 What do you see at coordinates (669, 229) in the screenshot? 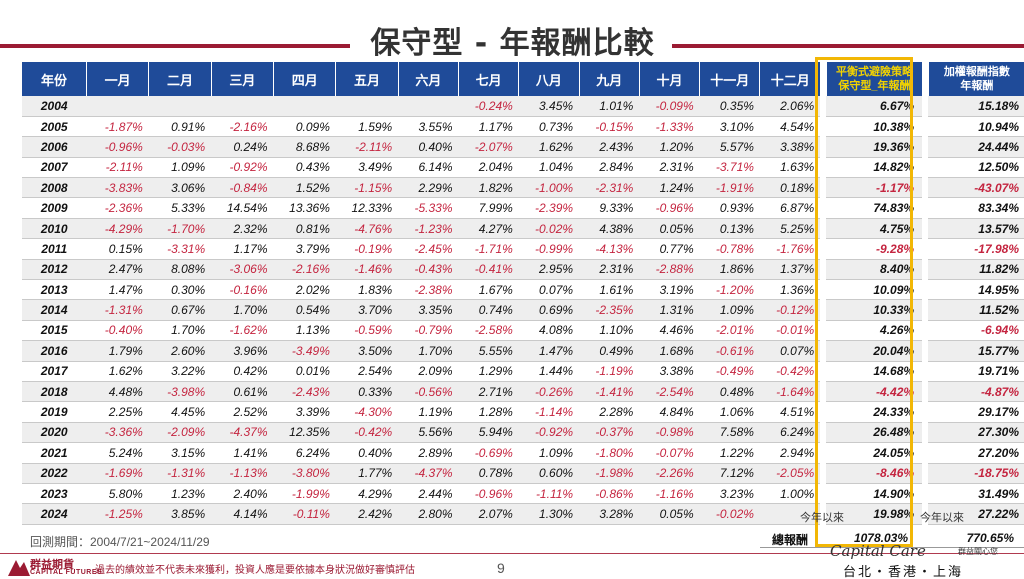
I see `month-return-cell: 0.05%` at bounding box center [669, 229].